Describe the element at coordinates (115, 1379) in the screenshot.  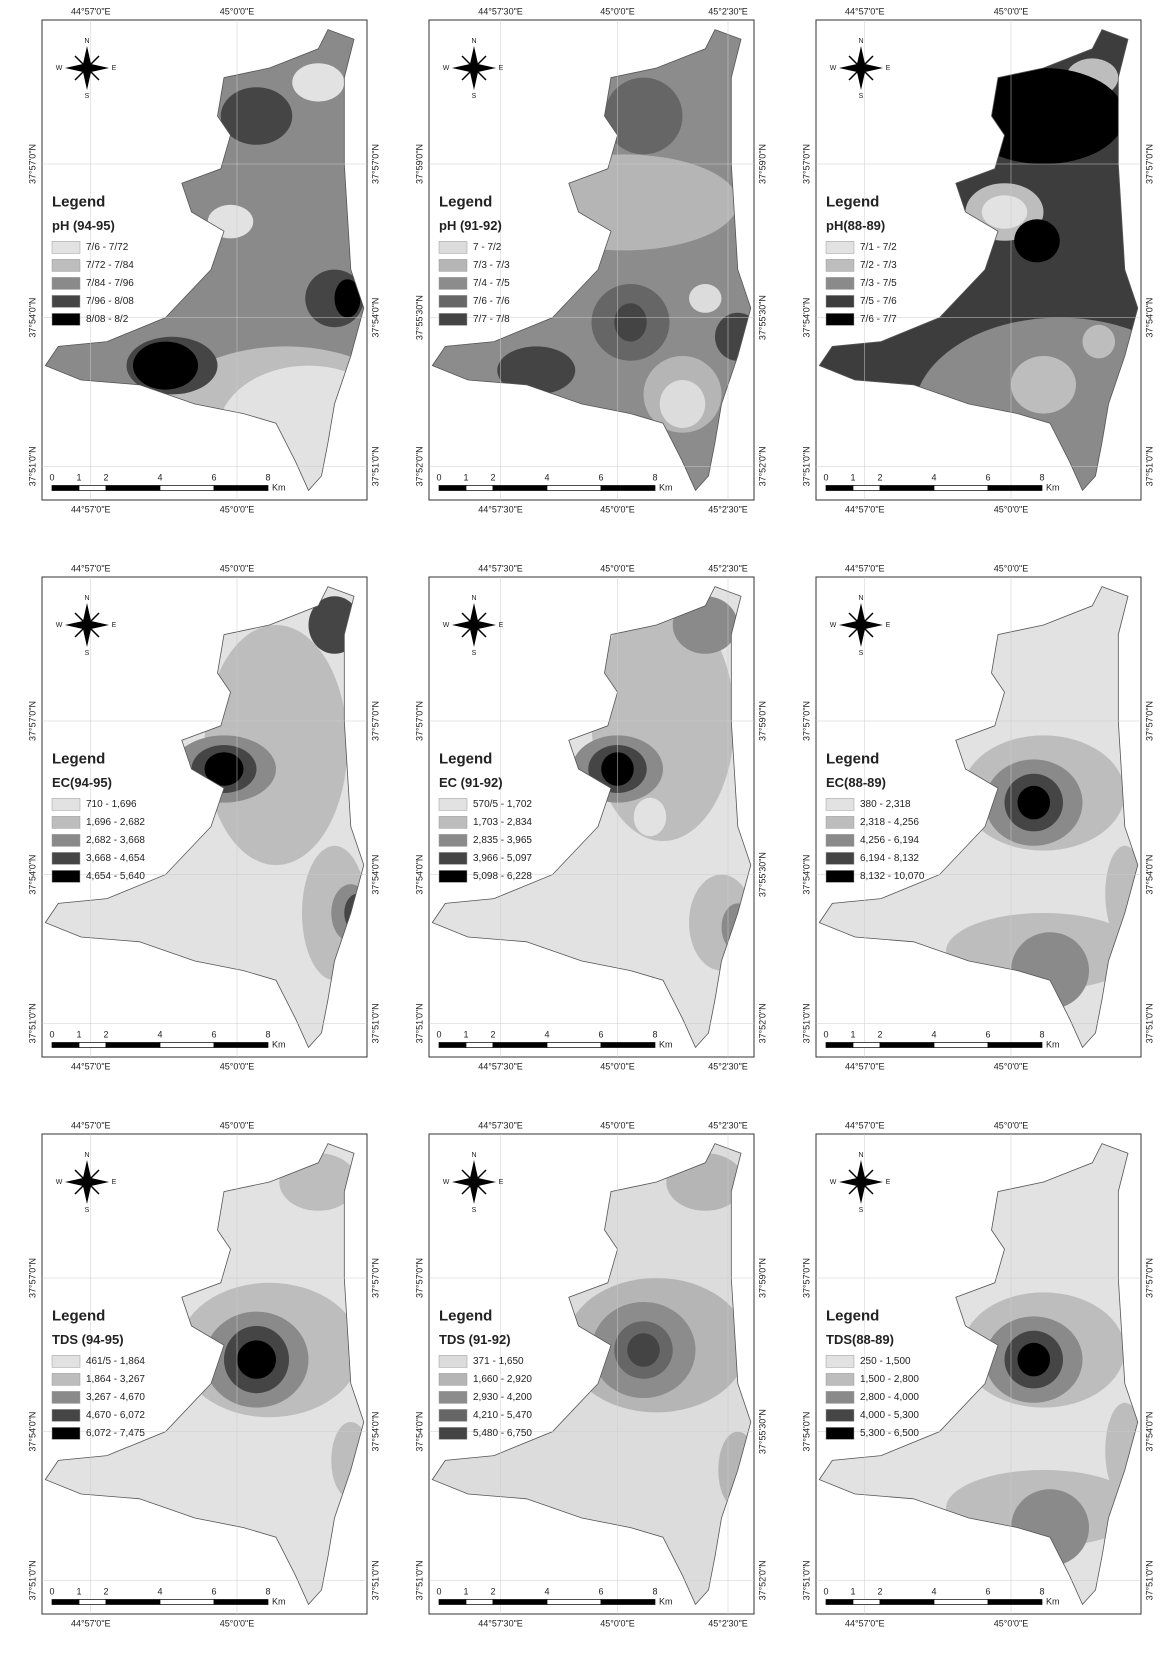
I see `legend-label: 1,864 - 3,267` at that location.